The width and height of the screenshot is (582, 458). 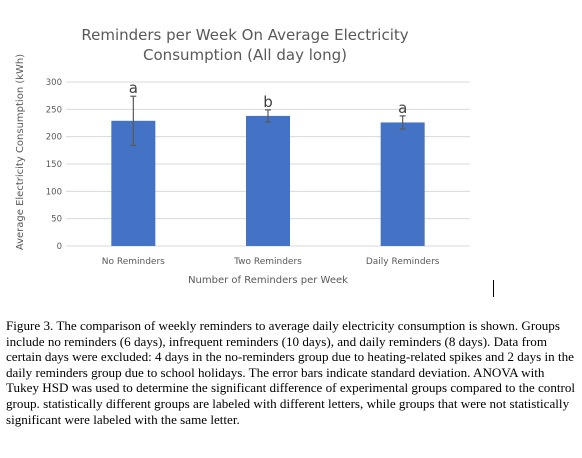 What do you see at coordinates (54, 192) in the screenshot?
I see `y-tick-label: 100` at bounding box center [54, 192].